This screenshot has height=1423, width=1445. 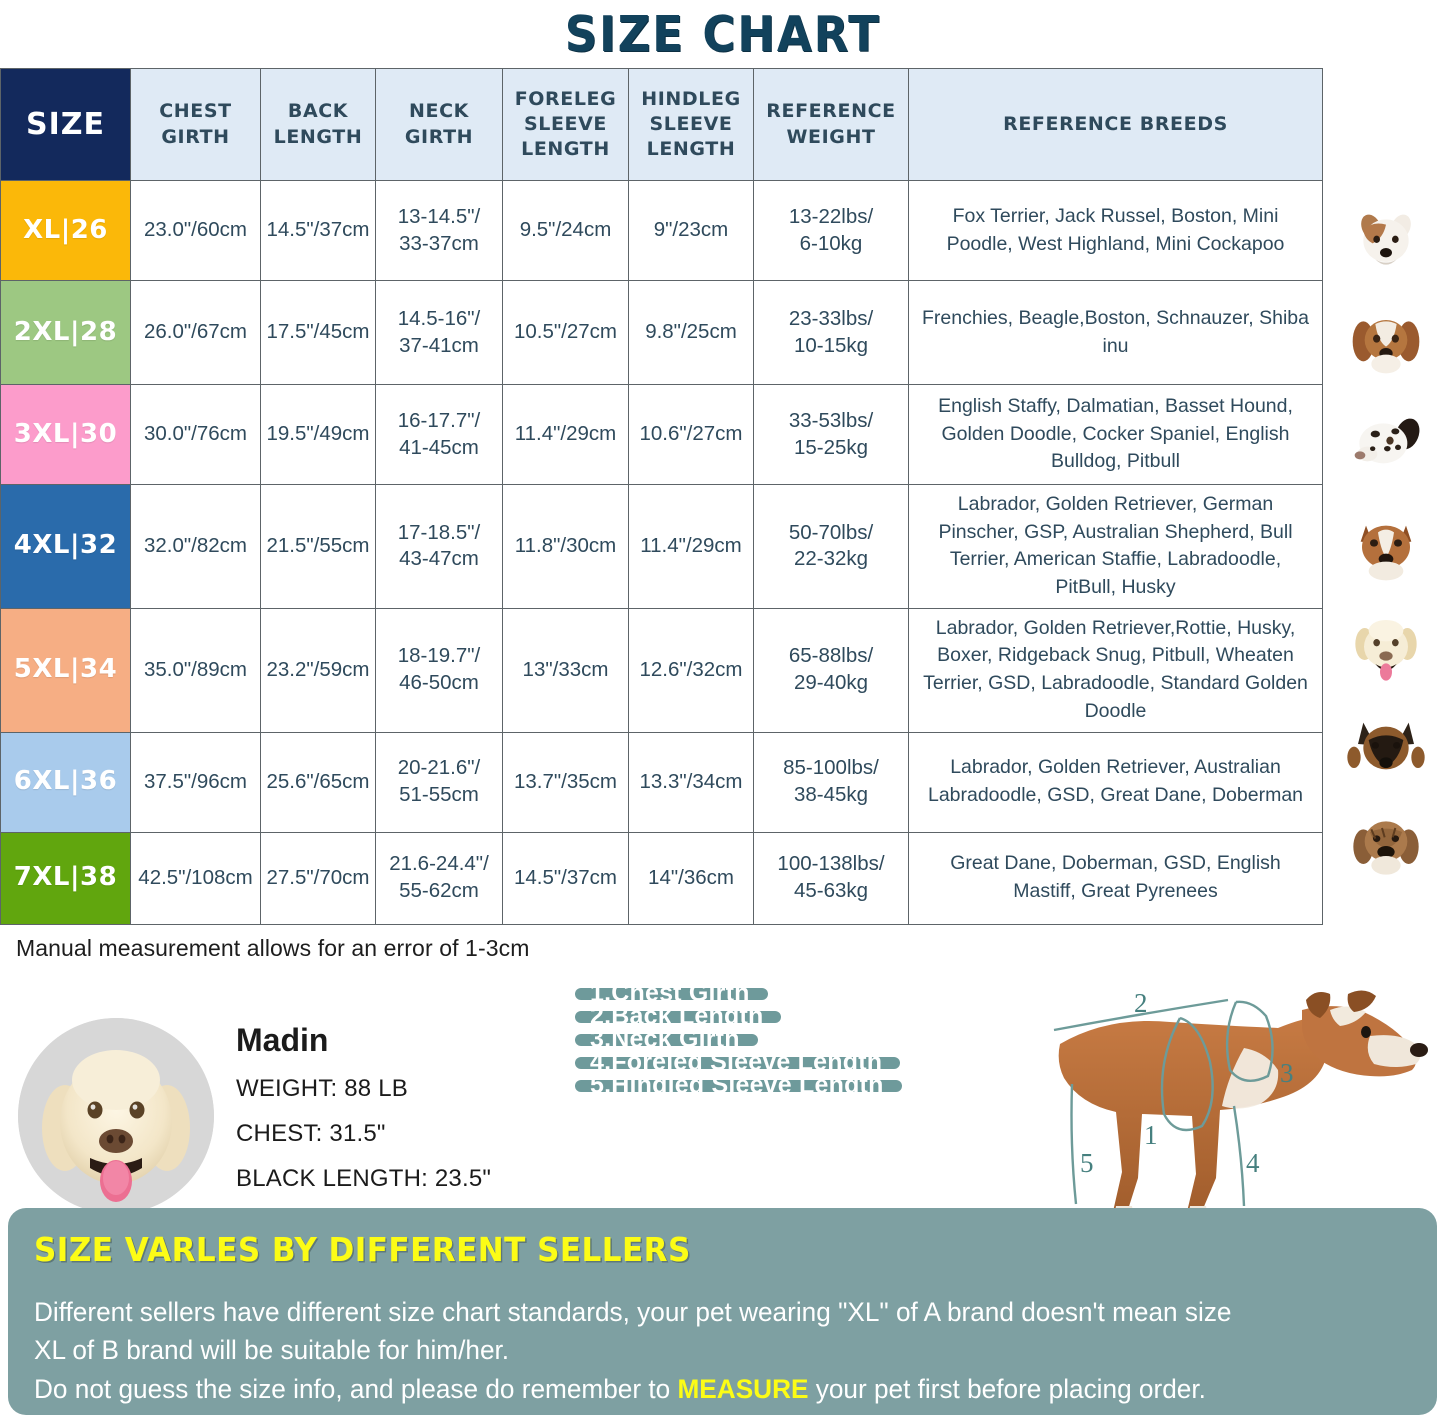 I want to click on cell-back-length: 25.6"/65cm, so click(x=318, y=782).